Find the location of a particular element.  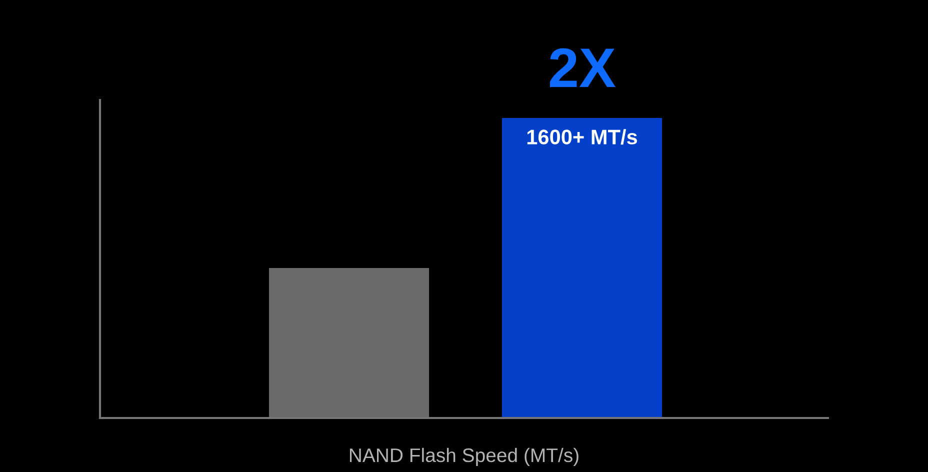

x-axis-title: NAND Flash Speed (MT/s) is located at coordinates (464, 457).